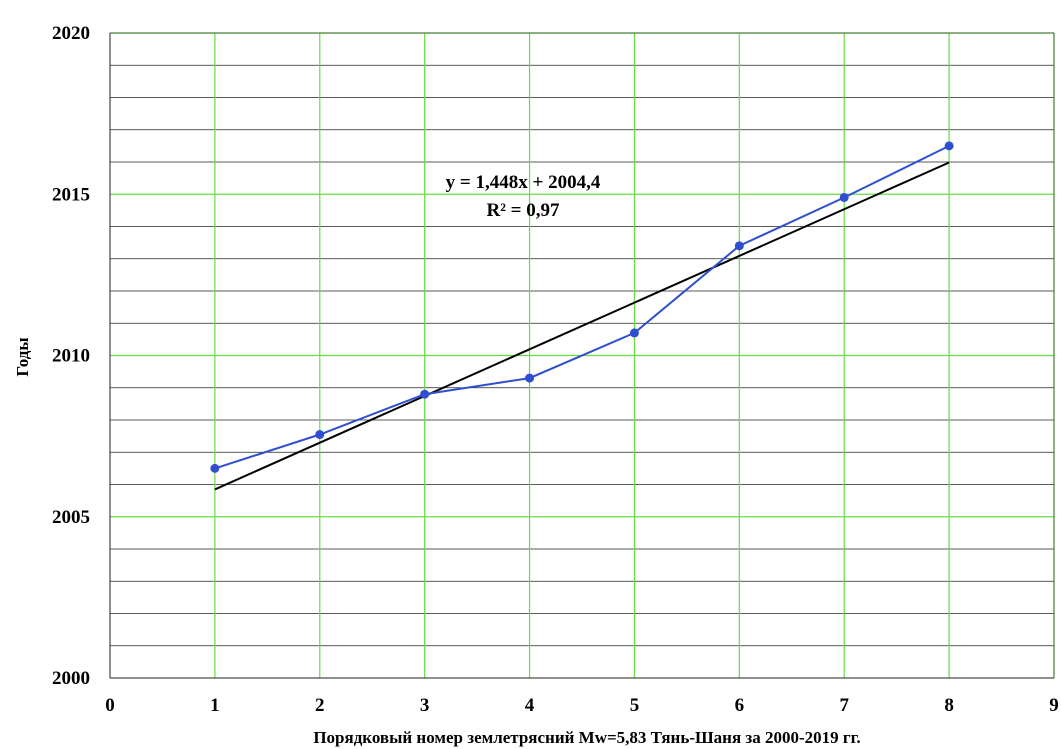  What do you see at coordinates (1054, 705) in the screenshot?
I see `x-tick-label: 9` at bounding box center [1054, 705].